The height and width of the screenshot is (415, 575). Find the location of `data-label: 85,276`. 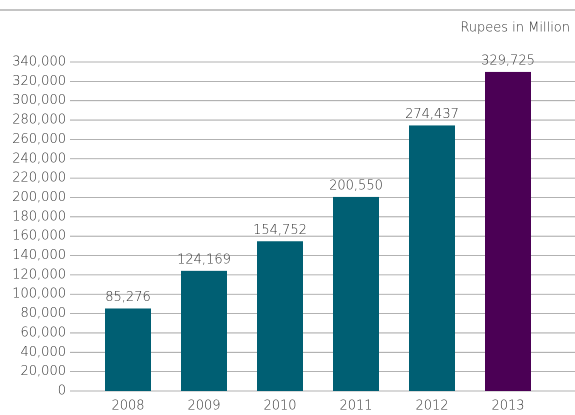

data-label: 85,276 is located at coordinates (128, 297).